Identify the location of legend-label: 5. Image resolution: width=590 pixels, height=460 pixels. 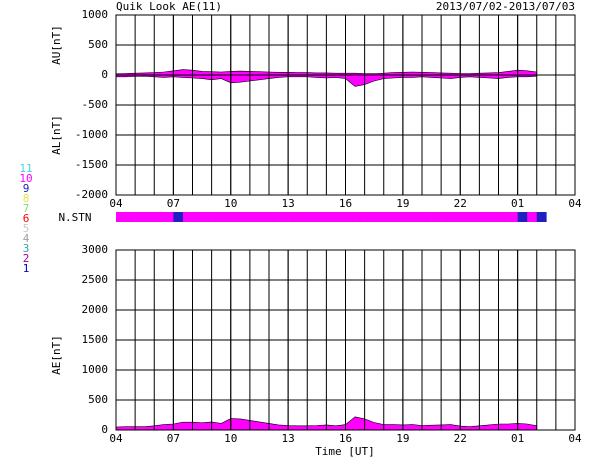
(26, 228).